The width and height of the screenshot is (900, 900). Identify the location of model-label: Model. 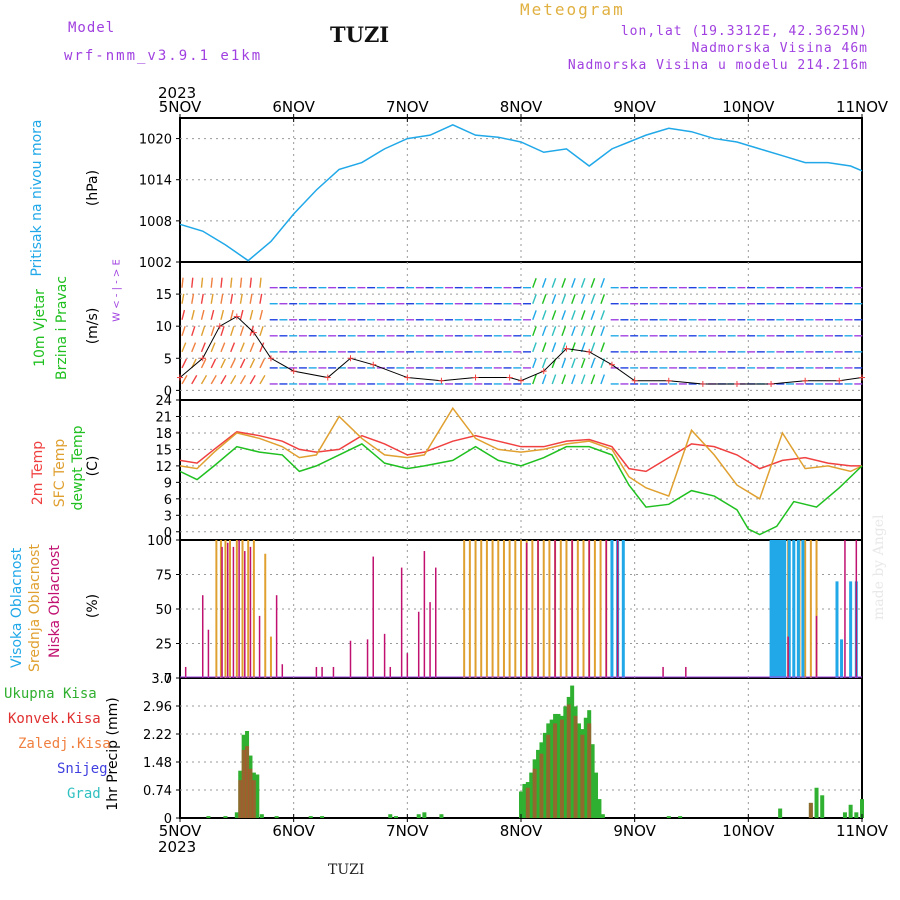
(92, 28).